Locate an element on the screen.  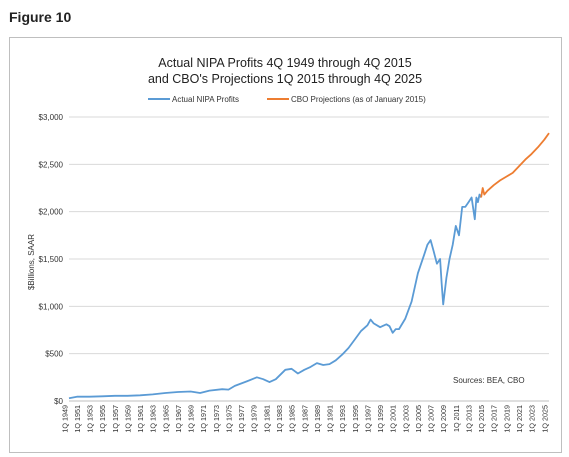
x-tick-label: 1Q 1971 is located at coordinates (203, 419).